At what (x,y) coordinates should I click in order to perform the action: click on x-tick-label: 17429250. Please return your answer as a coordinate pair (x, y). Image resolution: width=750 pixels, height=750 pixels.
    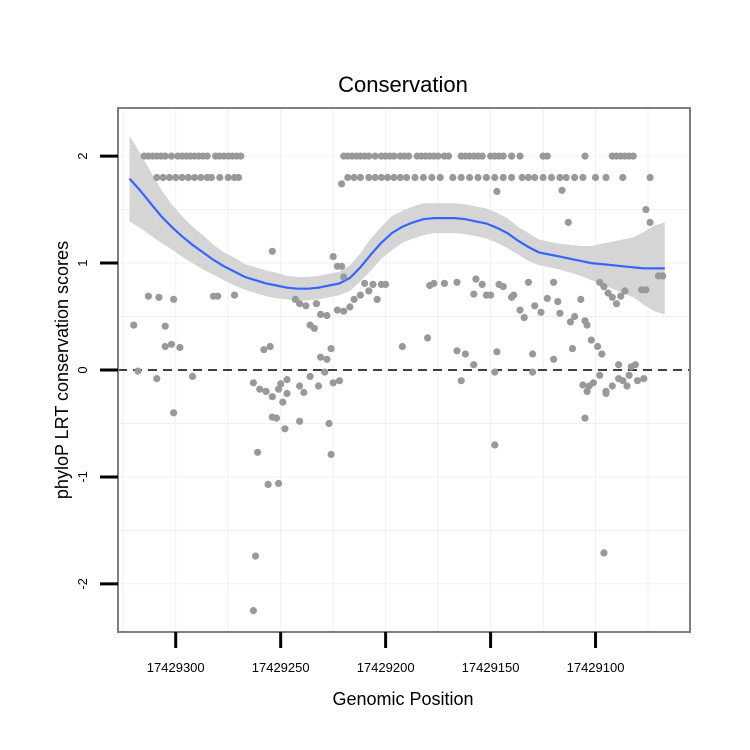
    Looking at the image, I should click on (281, 667).